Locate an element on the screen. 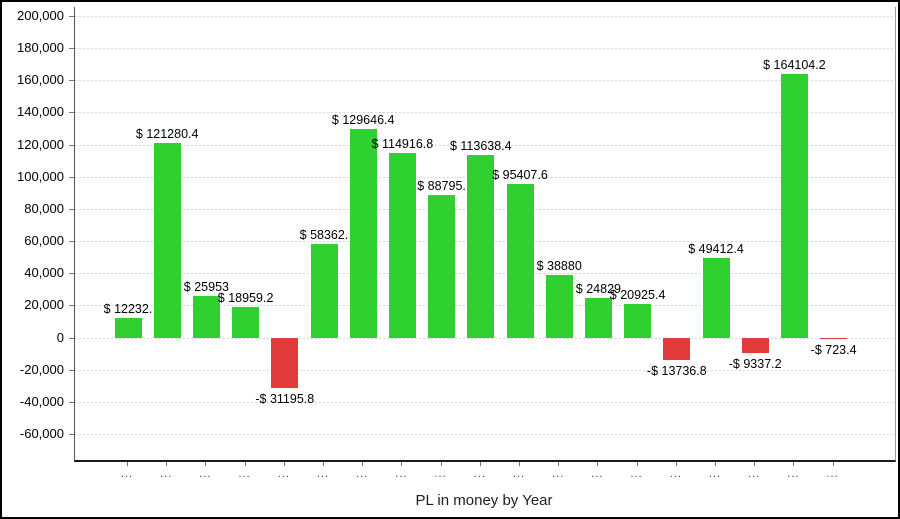 Image resolution: width=900 pixels, height=519 pixels. bar-value-label: $ 25953 is located at coordinates (206, 286).